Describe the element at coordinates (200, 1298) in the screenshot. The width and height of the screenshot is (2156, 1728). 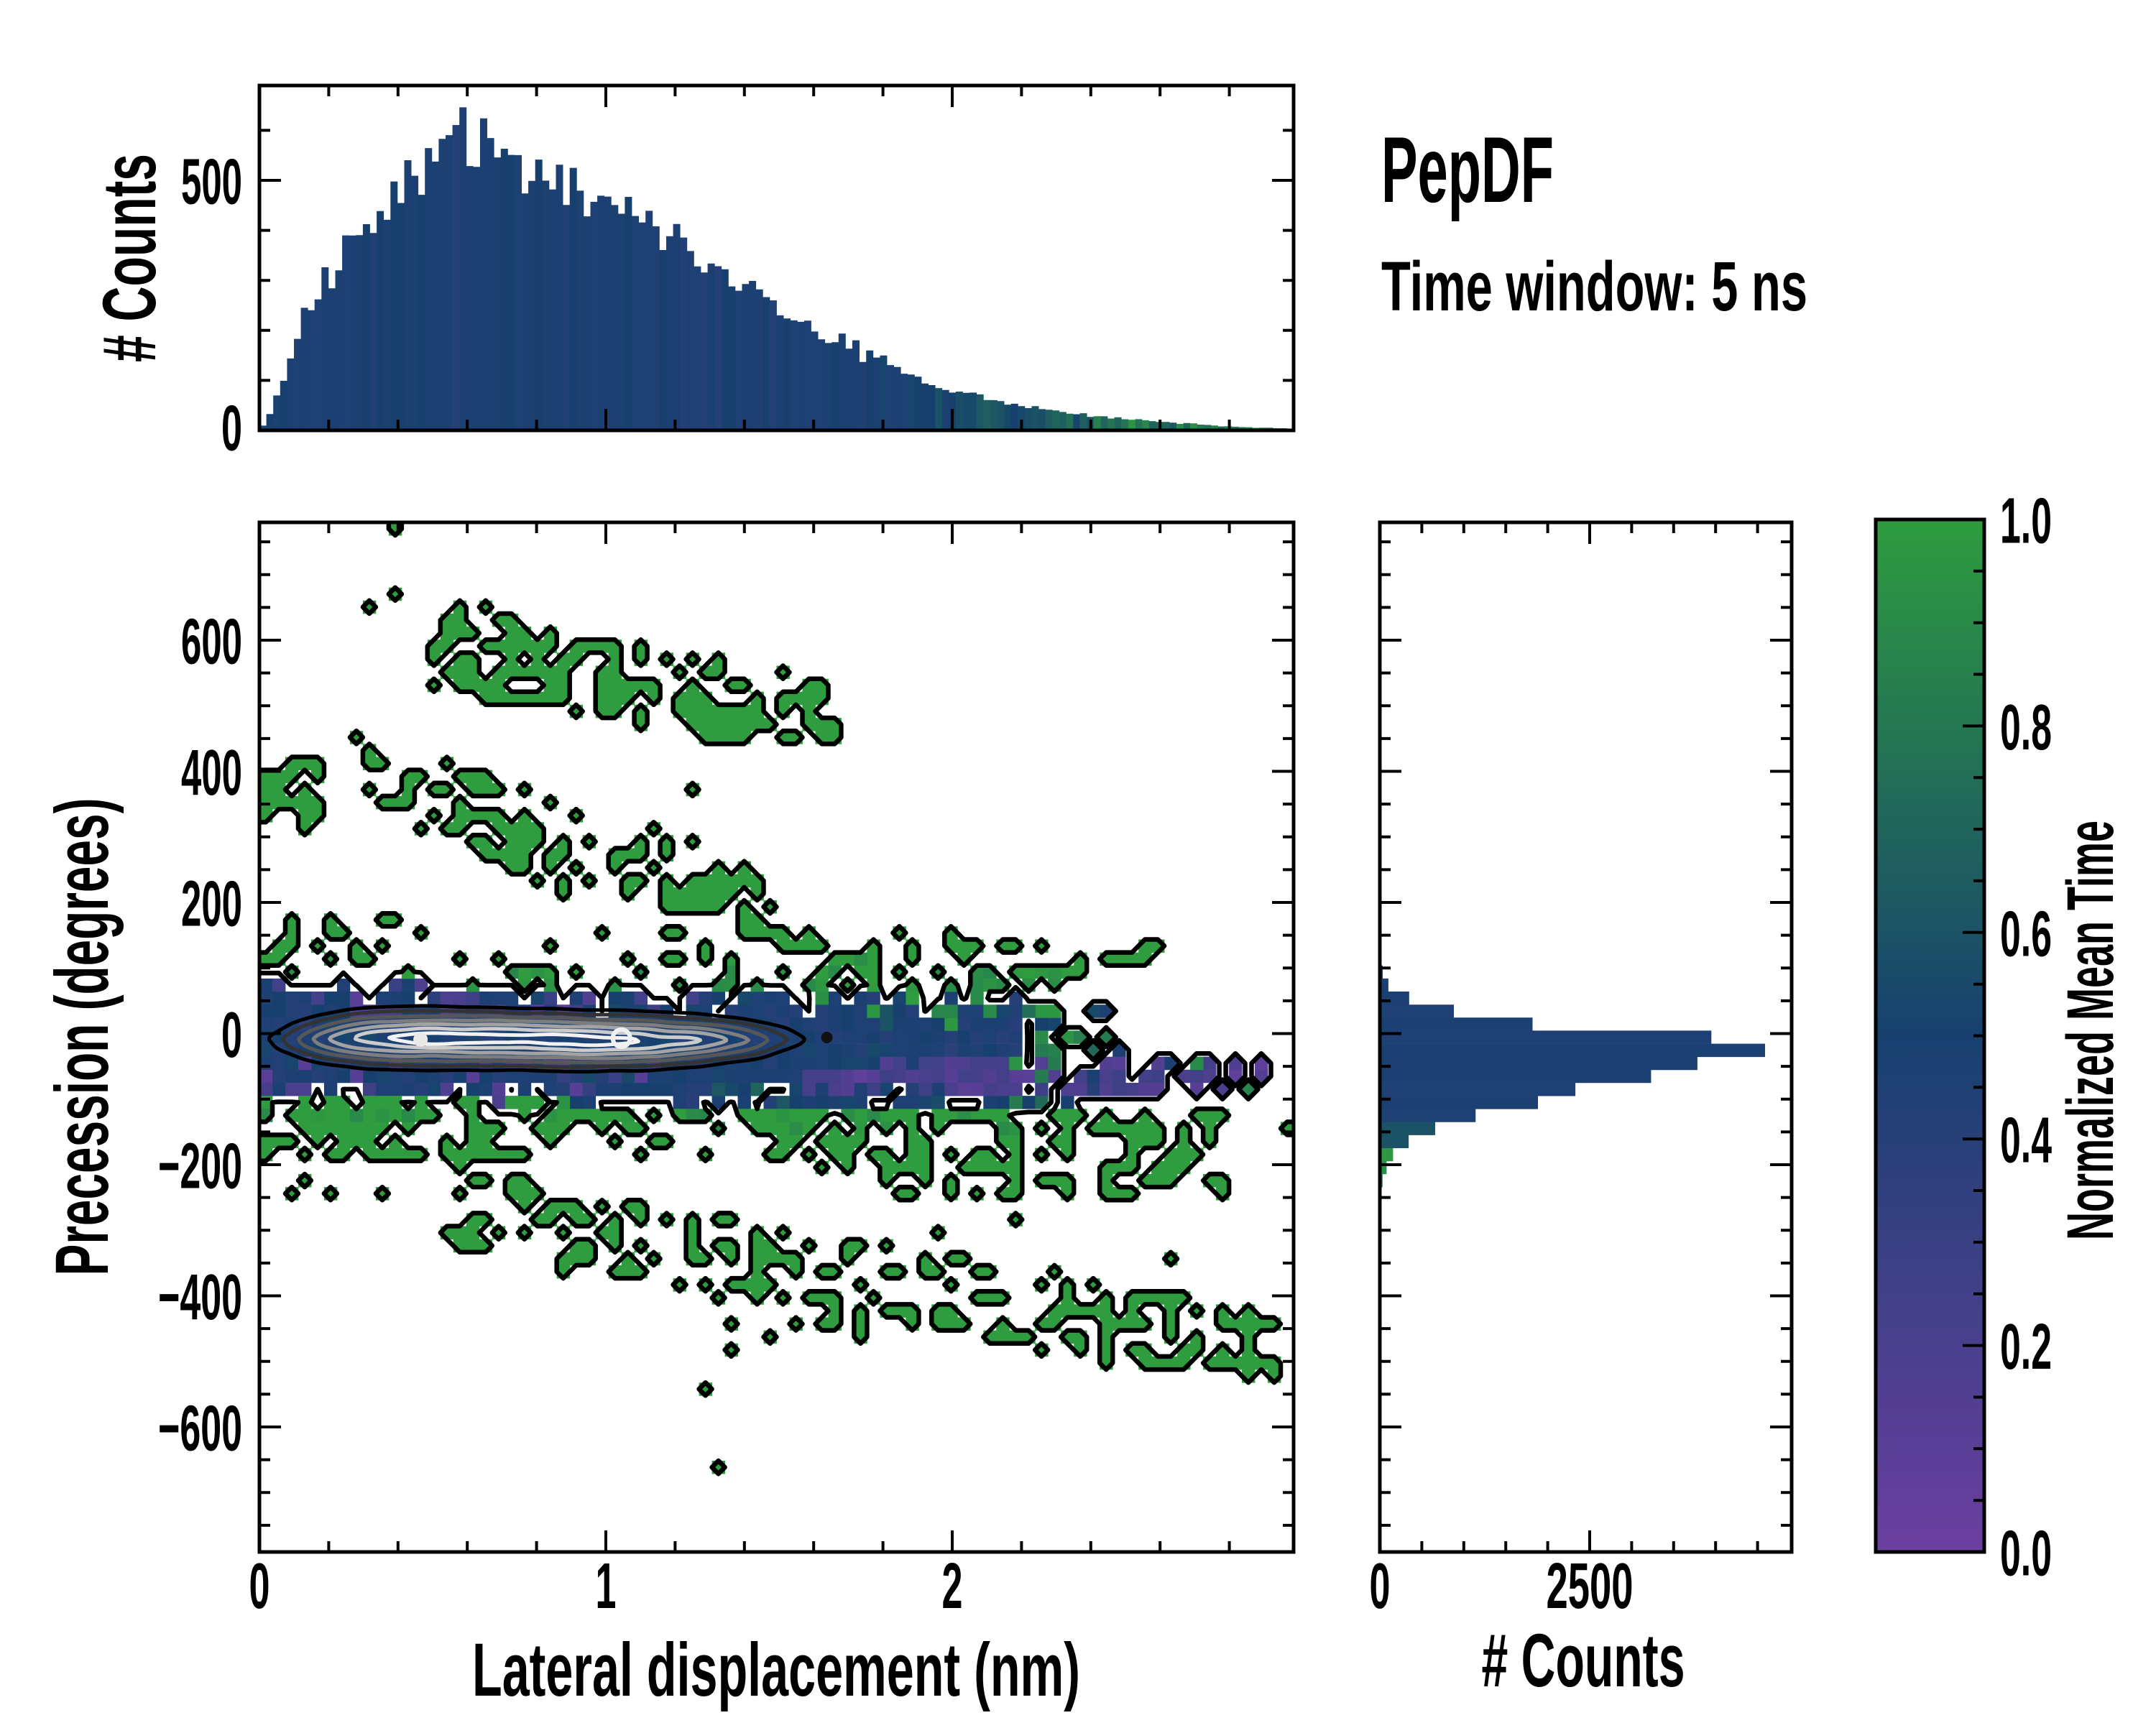
I see `svg-text: −400` at that location.